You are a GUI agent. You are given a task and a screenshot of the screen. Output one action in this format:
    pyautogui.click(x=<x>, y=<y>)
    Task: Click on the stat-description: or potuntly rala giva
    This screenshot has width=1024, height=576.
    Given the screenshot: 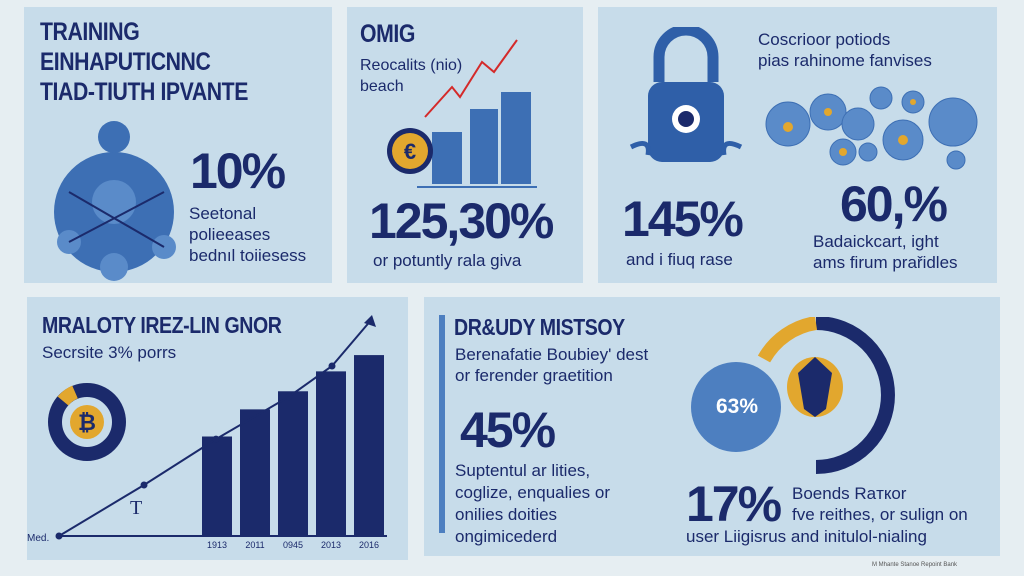 What is the action you would take?
    pyautogui.click(x=447, y=260)
    